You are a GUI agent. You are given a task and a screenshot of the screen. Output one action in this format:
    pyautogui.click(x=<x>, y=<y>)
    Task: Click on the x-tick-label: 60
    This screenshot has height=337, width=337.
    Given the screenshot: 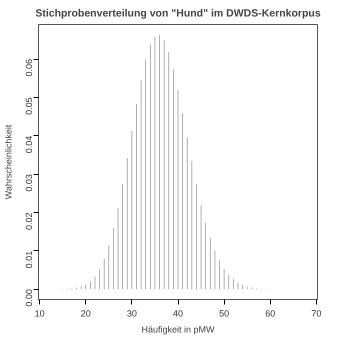 What is the action you would take?
    pyautogui.click(x=270, y=313)
    